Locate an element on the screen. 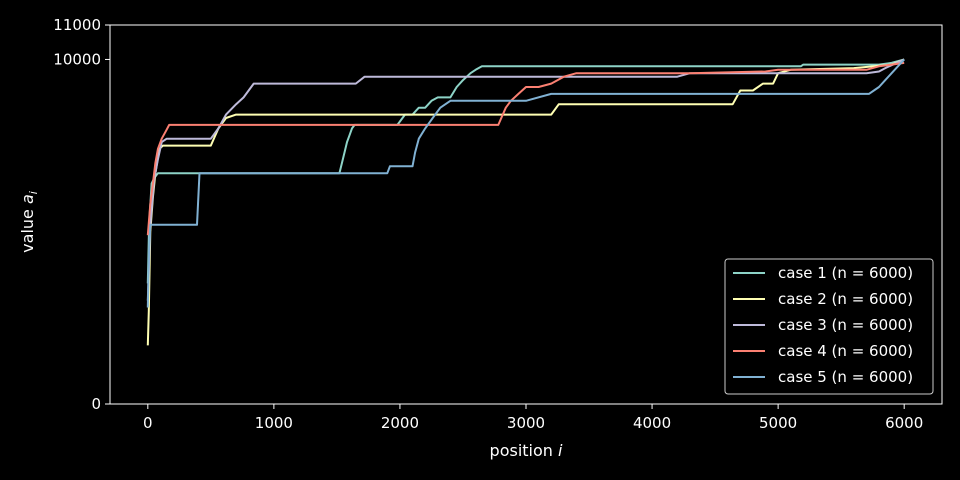 Image resolution: width=960 pixels, height=480 pixels. x-tick-label: 4000 is located at coordinates (652, 423).